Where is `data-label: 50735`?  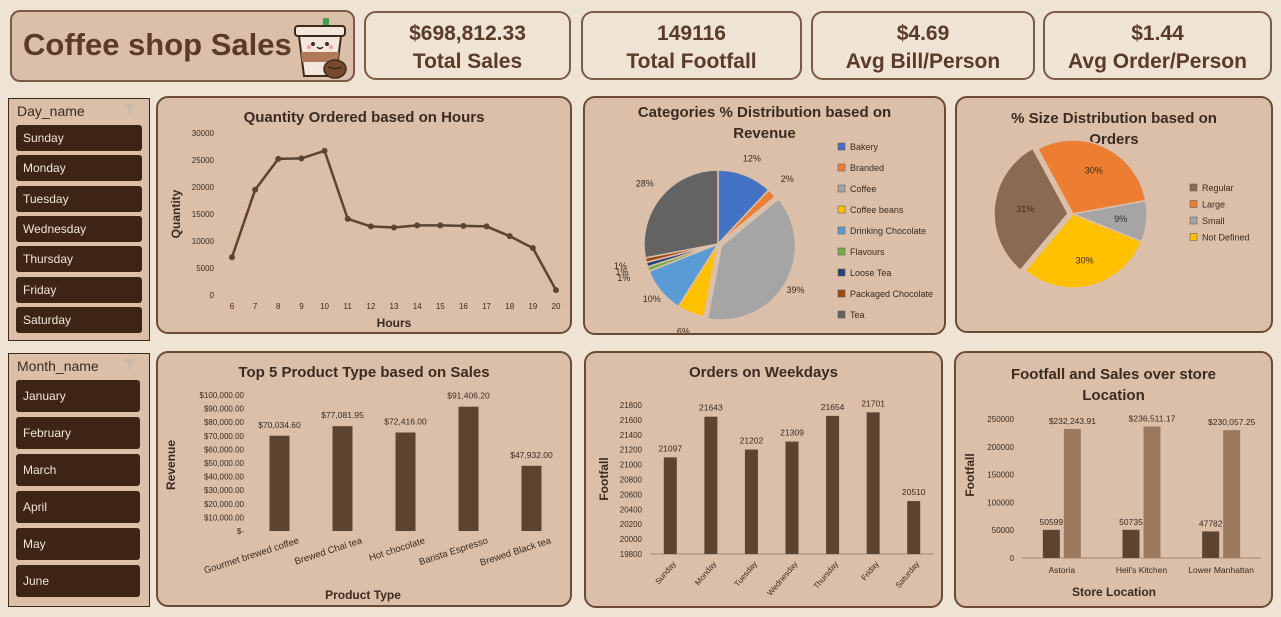 data-label: 50735 is located at coordinates (1131, 522).